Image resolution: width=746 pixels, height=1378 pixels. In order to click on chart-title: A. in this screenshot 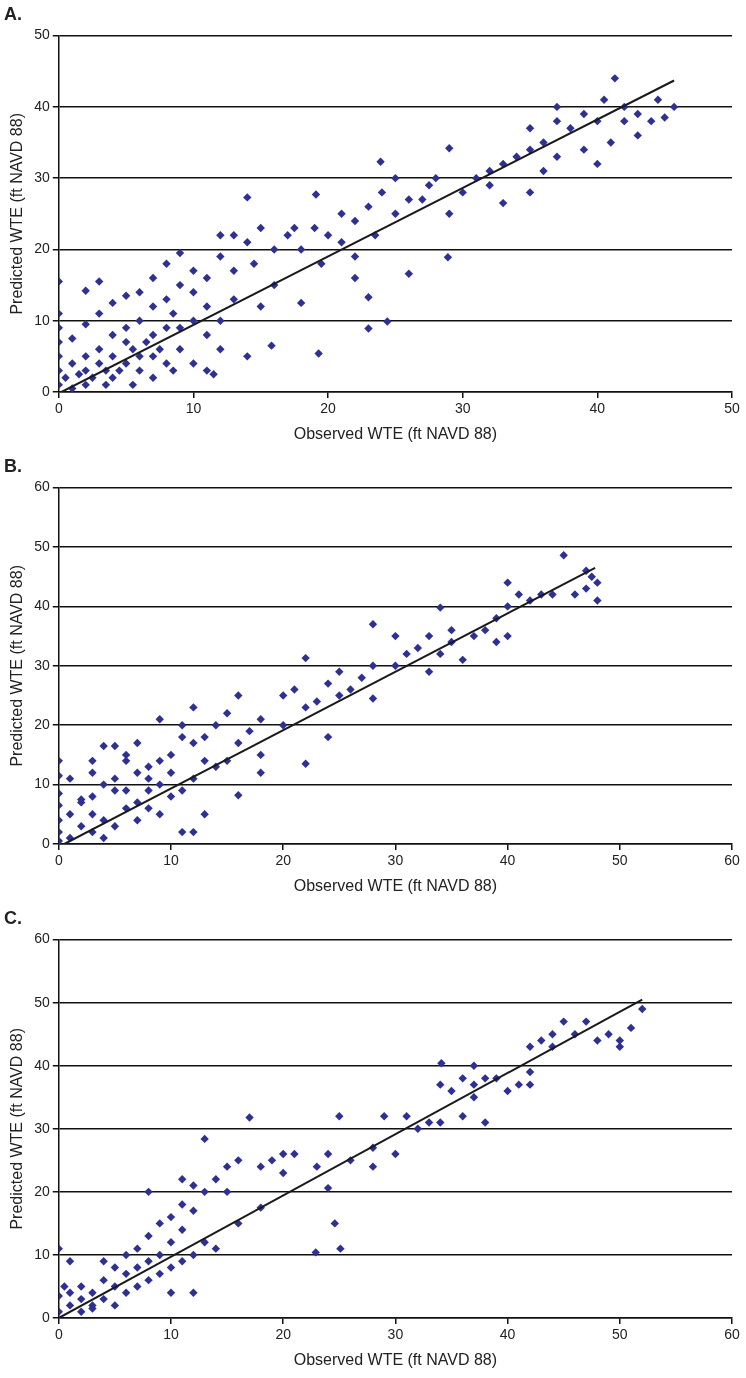, I will do `click(13, 13)`.